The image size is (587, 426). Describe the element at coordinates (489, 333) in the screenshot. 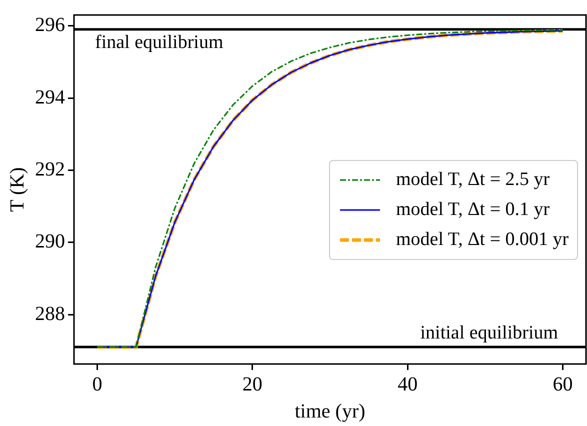

I see `ref-line-label: initial equilibrium` at that location.